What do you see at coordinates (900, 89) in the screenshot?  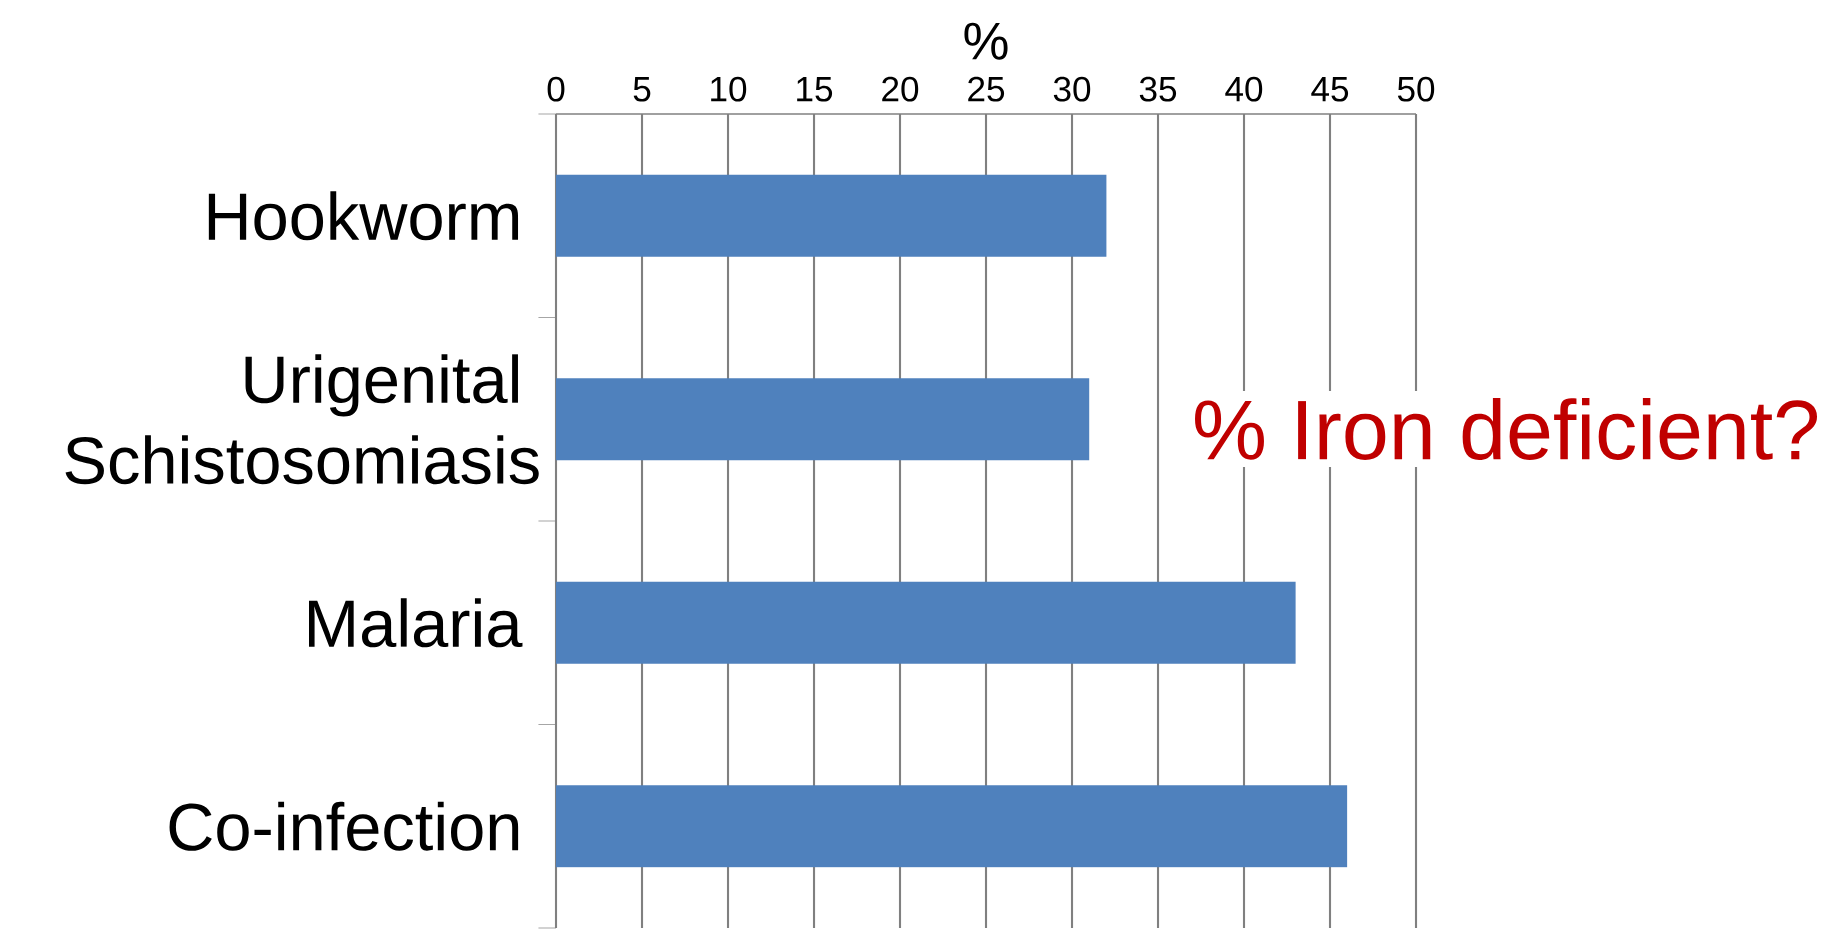 I see `x-tick-label: 20` at bounding box center [900, 89].